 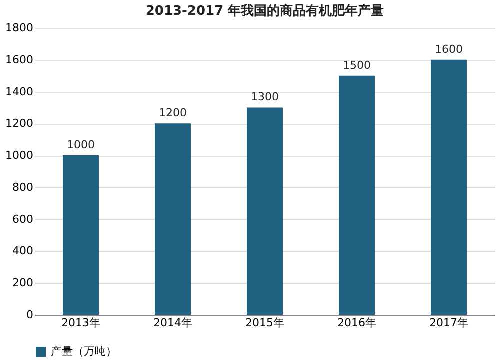 I want to click on x-tick-label: 2017年, so click(x=449, y=323).